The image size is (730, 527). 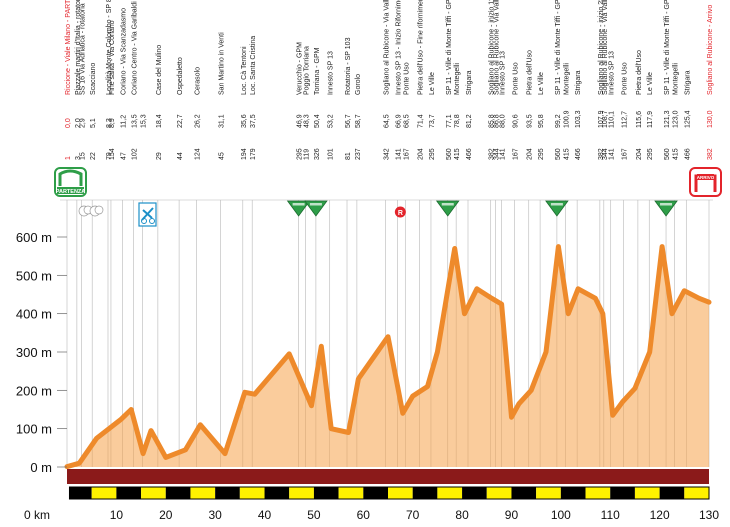 I want to click on distance-scale-bar, so click(x=389, y=493).